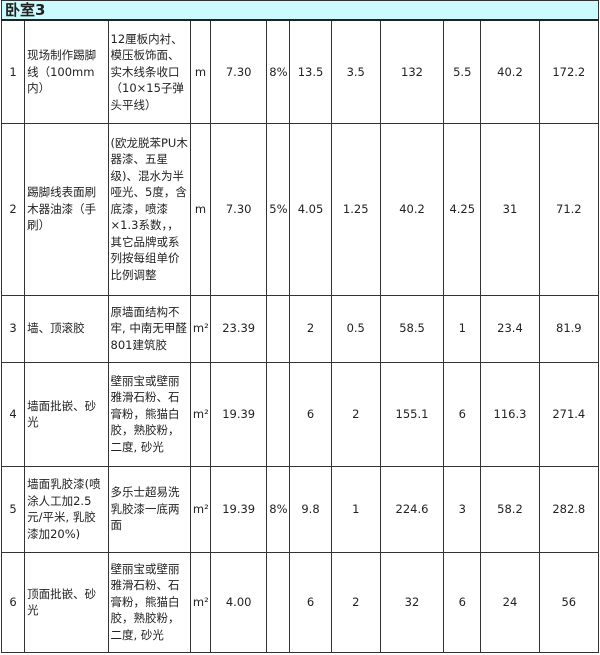  What do you see at coordinates (66, 602) in the screenshot?
I see `item-name: 顶面批嵌、砂光` at bounding box center [66, 602].